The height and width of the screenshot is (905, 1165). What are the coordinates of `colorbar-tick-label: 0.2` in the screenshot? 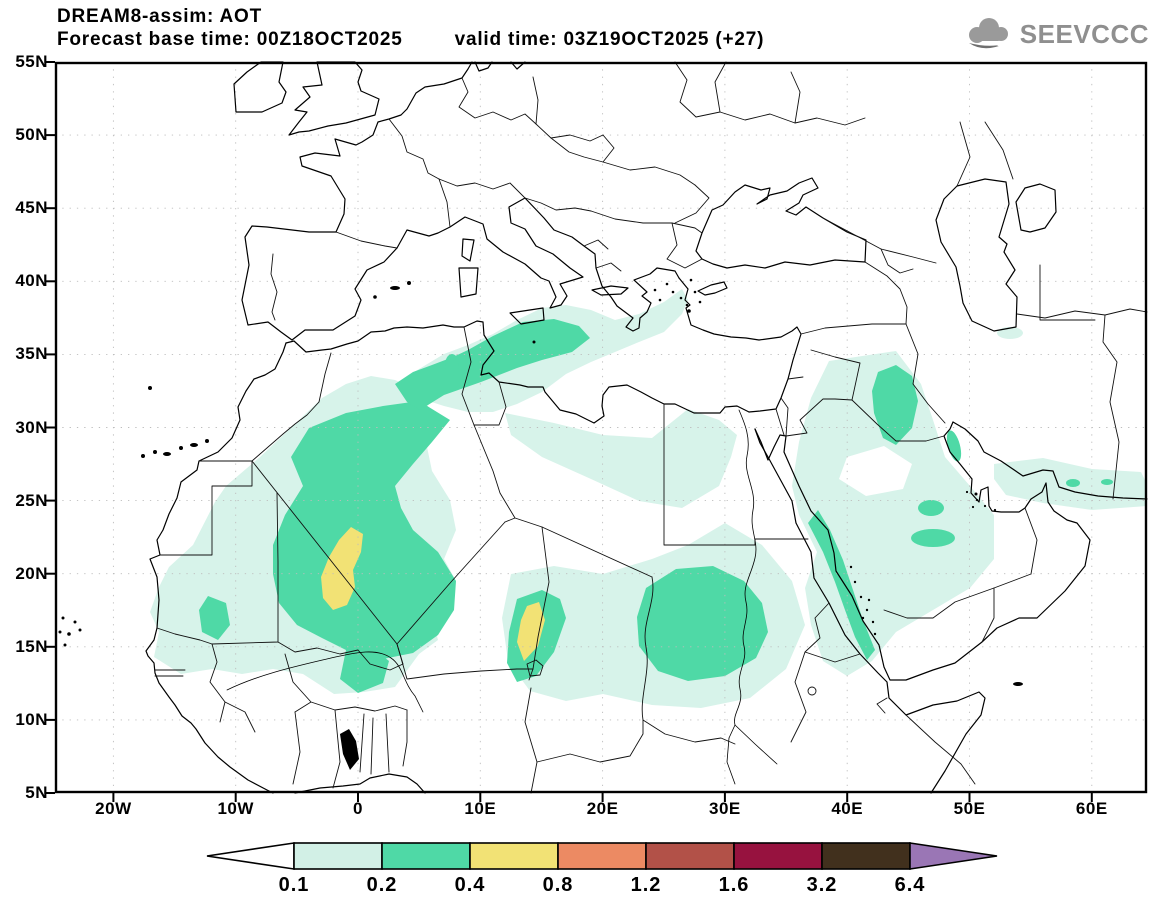 It's located at (382, 885).